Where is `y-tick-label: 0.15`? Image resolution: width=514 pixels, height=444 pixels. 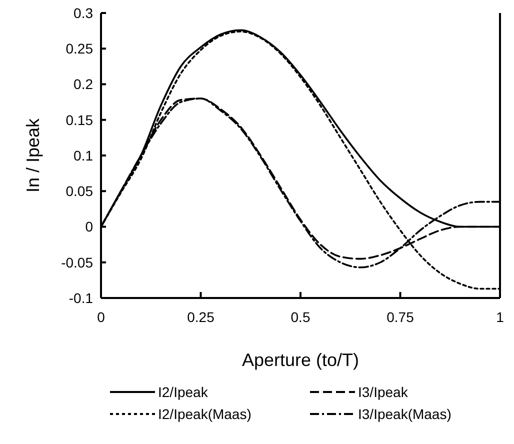 y-tick-label: 0.15 is located at coordinates (80, 120).